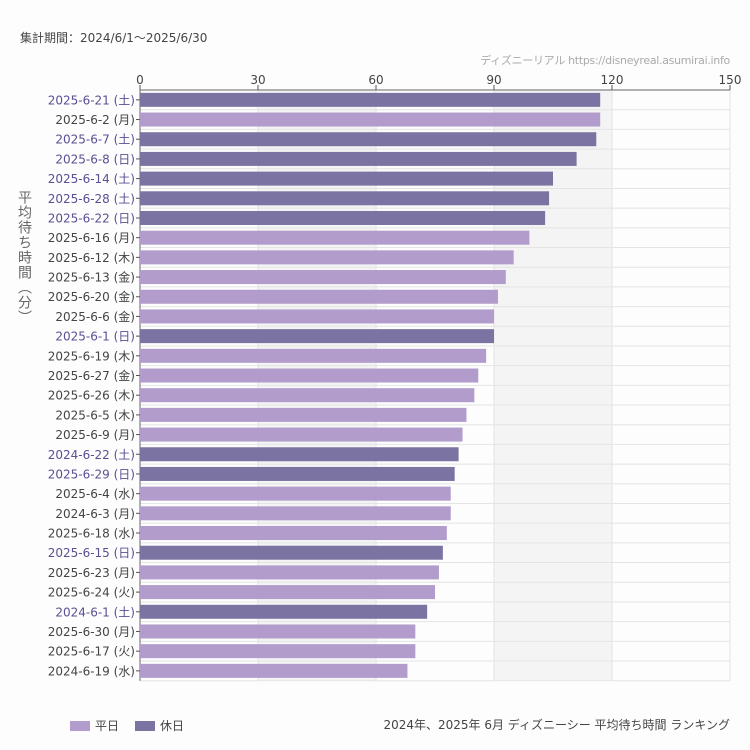  I want to click on y-tick-label: 2024-6-22 (土), so click(91, 455).